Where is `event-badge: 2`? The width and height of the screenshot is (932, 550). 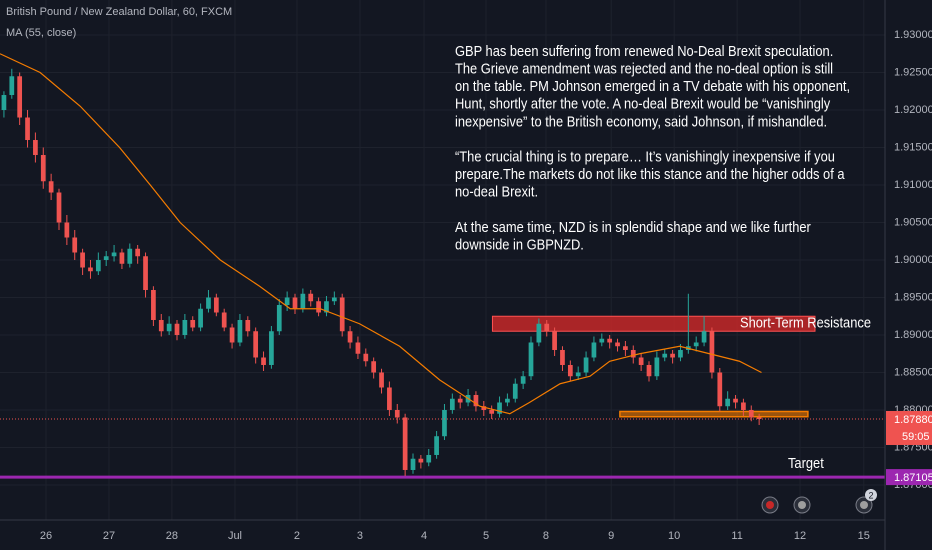 event-badge: 2 is located at coordinates (870, 495).